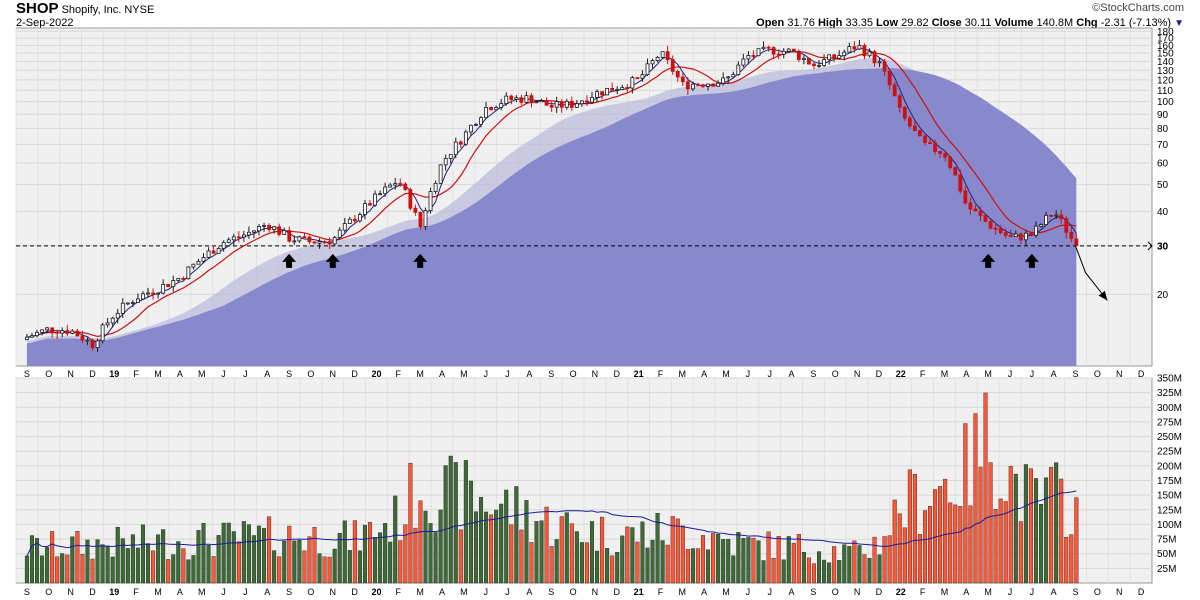  What do you see at coordinates (1163, 163) in the screenshot?
I see `price-tick-label: 60` at bounding box center [1163, 163].